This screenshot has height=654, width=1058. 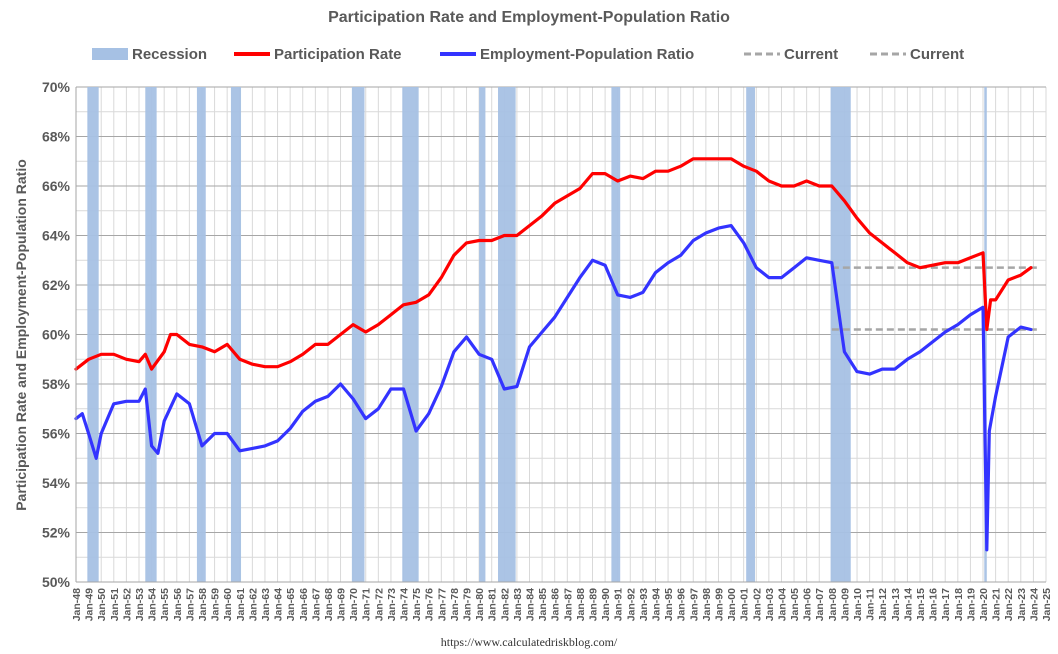 What do you see at coordinates (808, 604) in the screenshot?
I see `x-tick-label: Jan-06` at bounding box center [808, 604].